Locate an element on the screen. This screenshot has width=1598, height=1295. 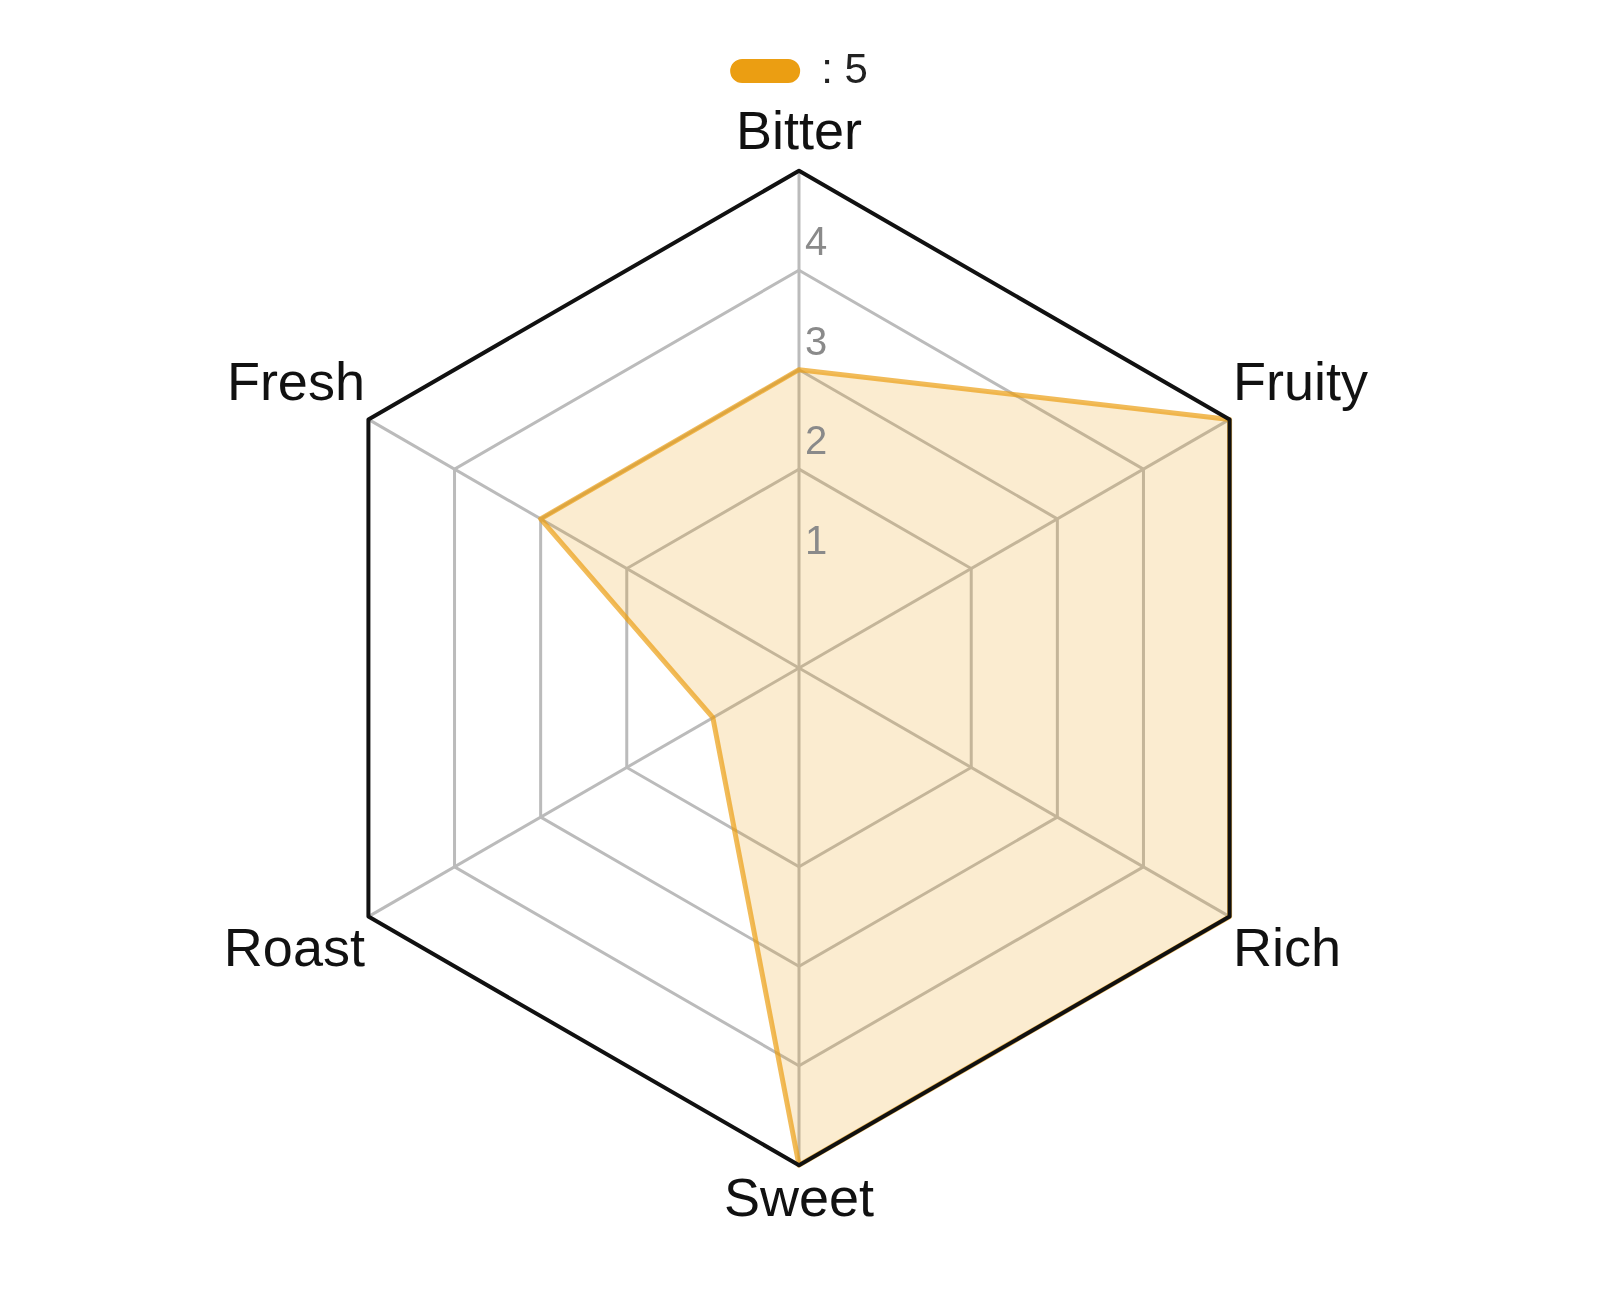
legend-label: : 5 is located at coordinates (844, 68).